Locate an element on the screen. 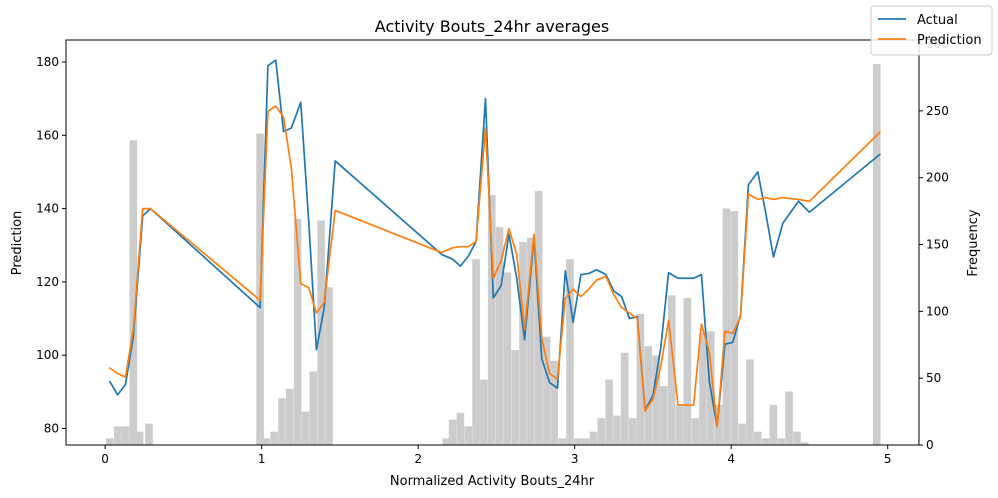 The width and height of the screenshot is (998, 498). y-tick-label: 100 is located at coordinates (47, 355).